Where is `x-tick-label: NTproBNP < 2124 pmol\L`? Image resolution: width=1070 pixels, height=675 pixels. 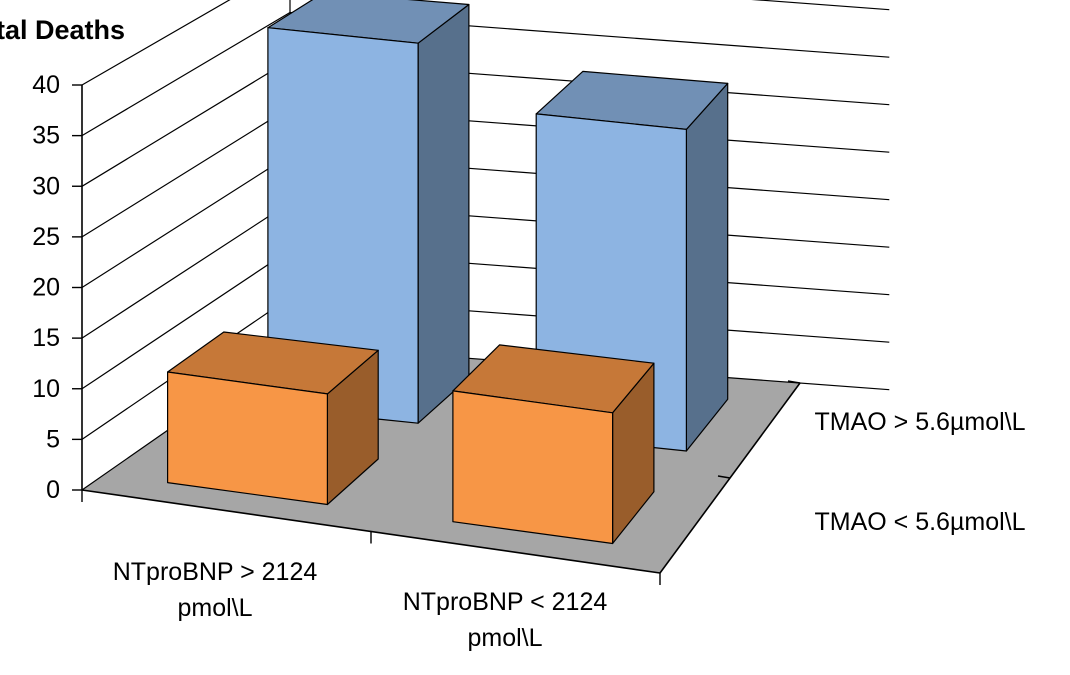 x-tick-label: NTproBNP < 2124 pmol\L is located at coordinates (505, 620).